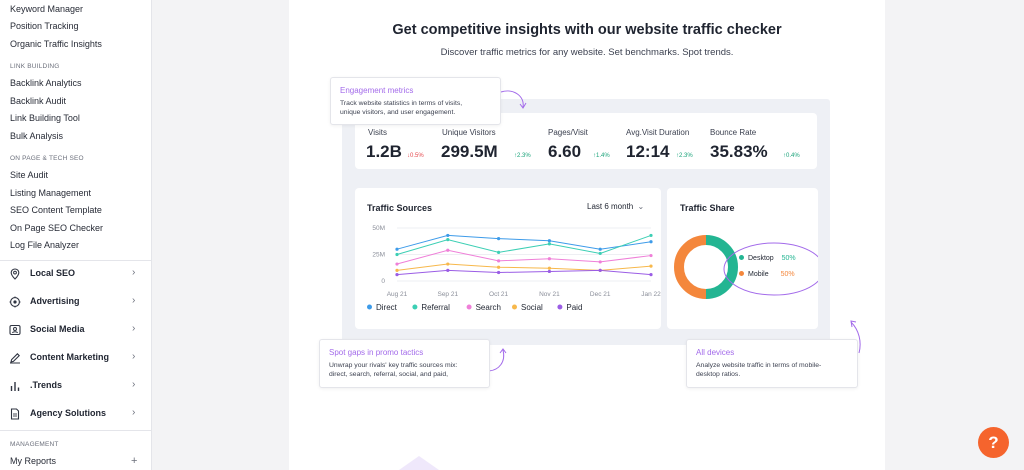 The width and height of the screenshot is (1024, 470). Describe the element at coordinates (524, 267) in the screenshot. I see `series-line-social` at that location.